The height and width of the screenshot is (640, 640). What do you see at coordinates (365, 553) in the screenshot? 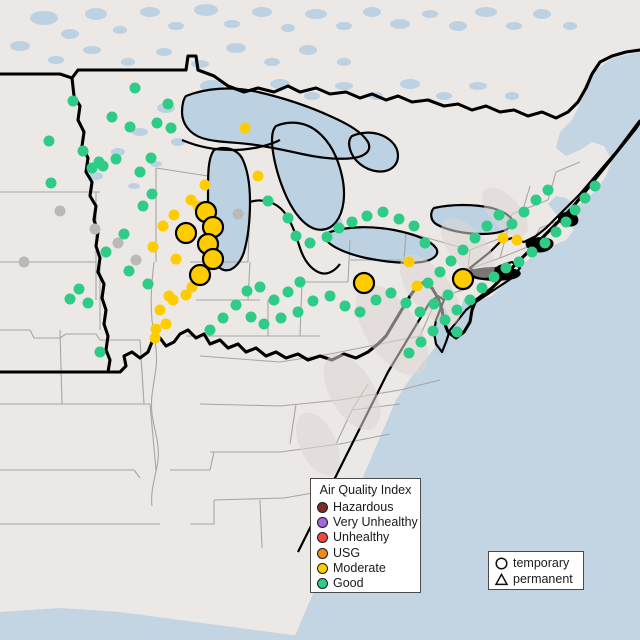
I see `aqi-legend-row: USG` at bounding box center [365, 553].